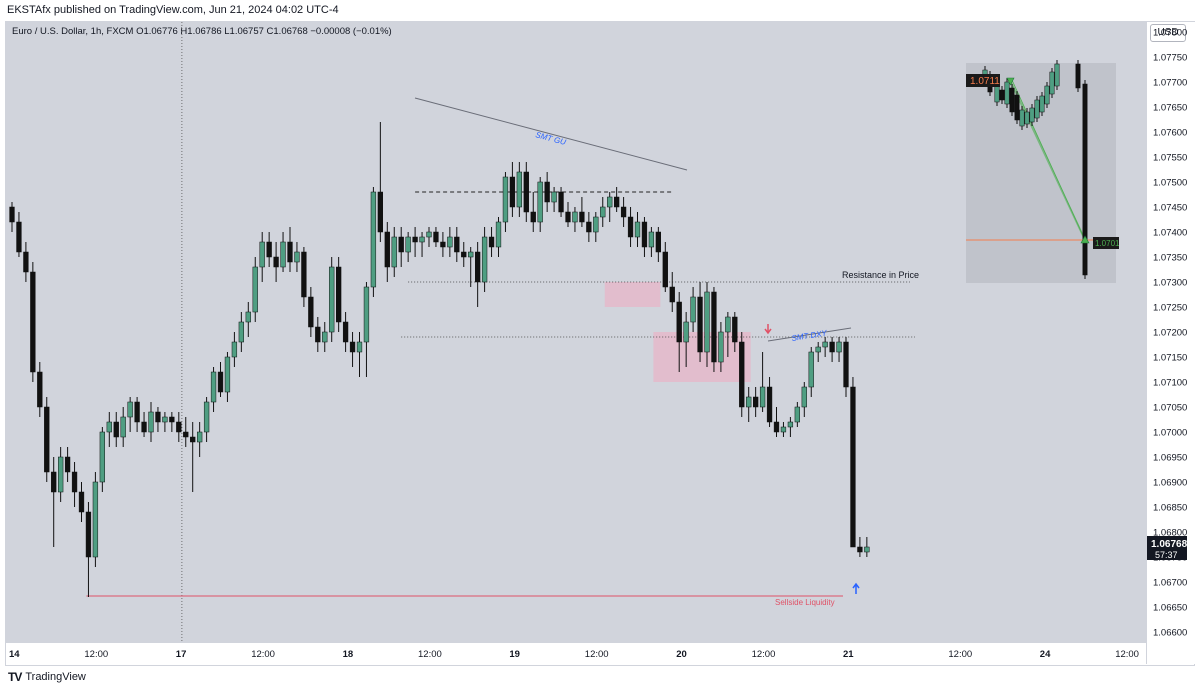 The width and height of the screenshot is (1200, 690). I want to click on y-tick-label-24: 1.06600, so click(1170, 633).